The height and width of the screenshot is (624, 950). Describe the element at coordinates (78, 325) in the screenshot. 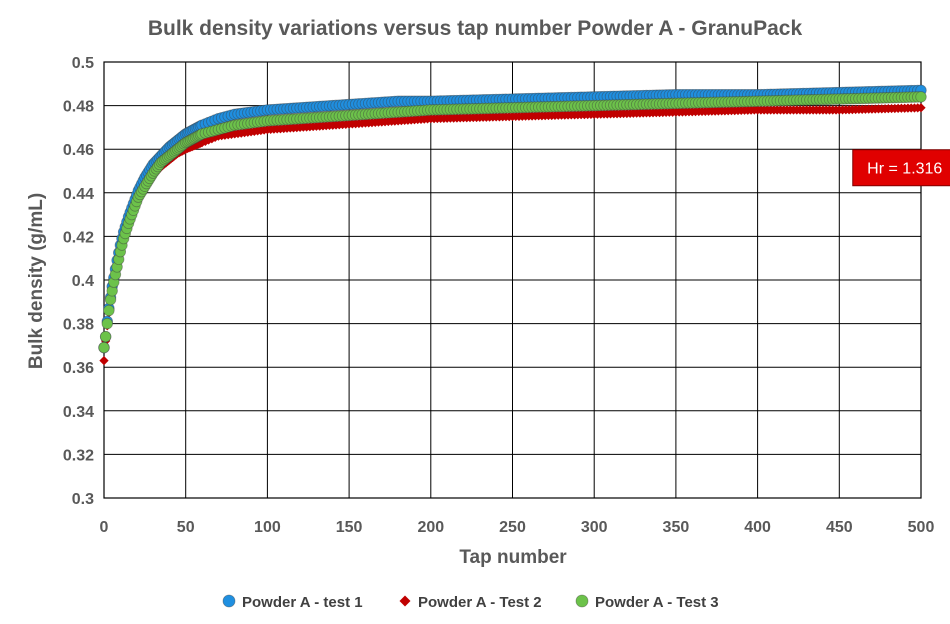

I see `y-tick-label: 0.38` at that location.